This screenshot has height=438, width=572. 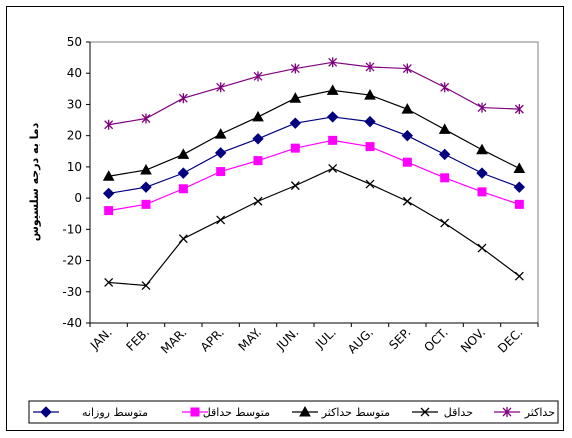 I want to click on x-tick-label: MAR., so click(x=173, y=340).